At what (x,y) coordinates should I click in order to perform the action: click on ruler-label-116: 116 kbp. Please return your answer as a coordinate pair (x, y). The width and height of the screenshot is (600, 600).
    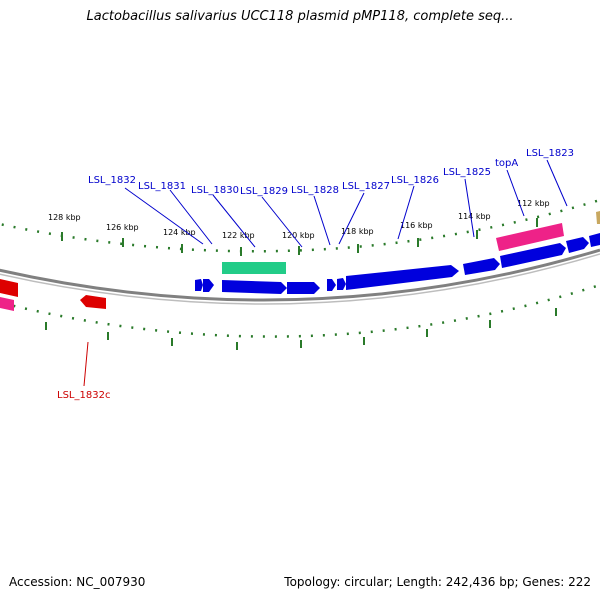
    Looking at the image, I should click on (416, 225).